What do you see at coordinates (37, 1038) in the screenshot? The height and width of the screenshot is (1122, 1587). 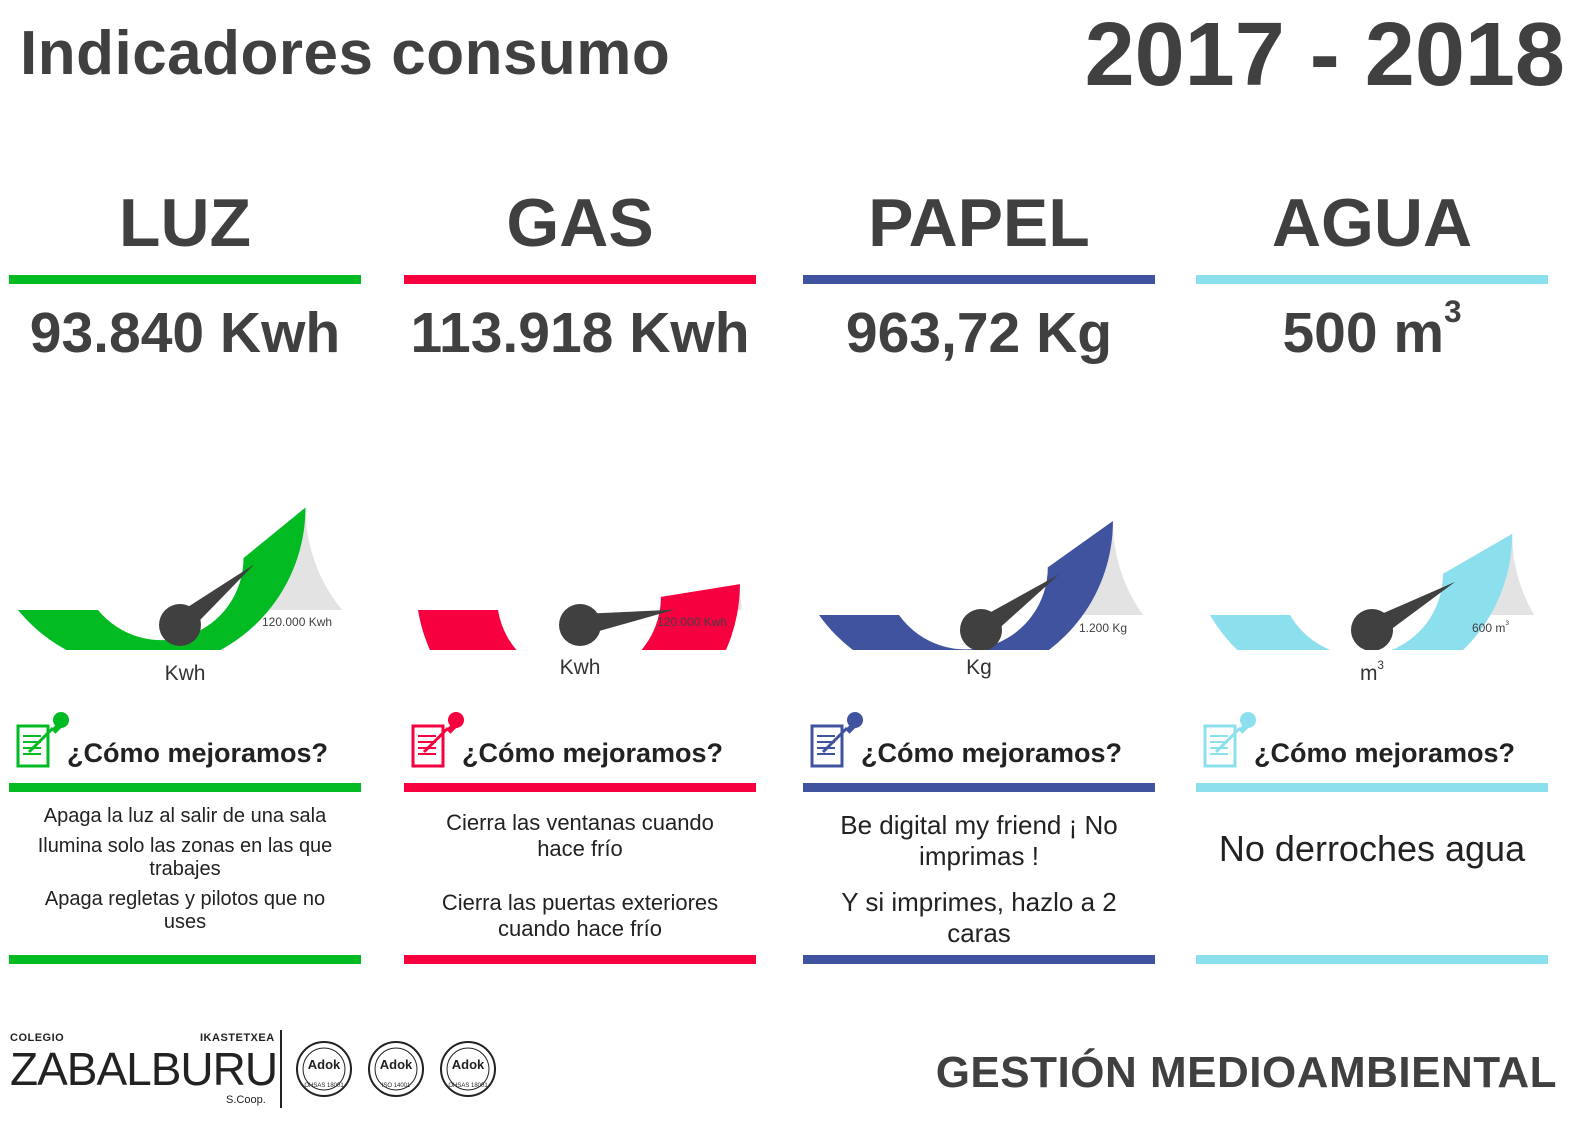 I see `colegio-label: COLEGIO` at bounding box center [37, 1038].